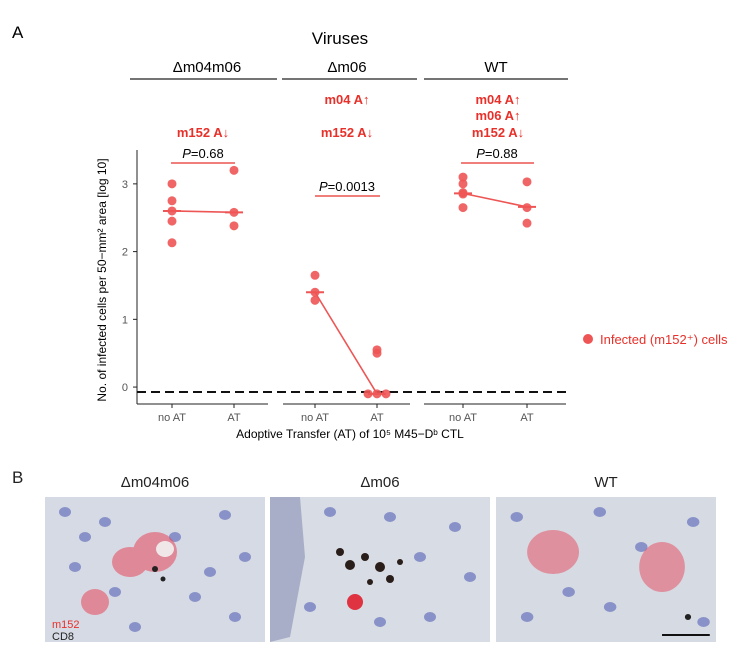 The height and width of the screenshot is (657, 734). I want to click on pvalue-dm06: P=0.0013, so click(347, 188).